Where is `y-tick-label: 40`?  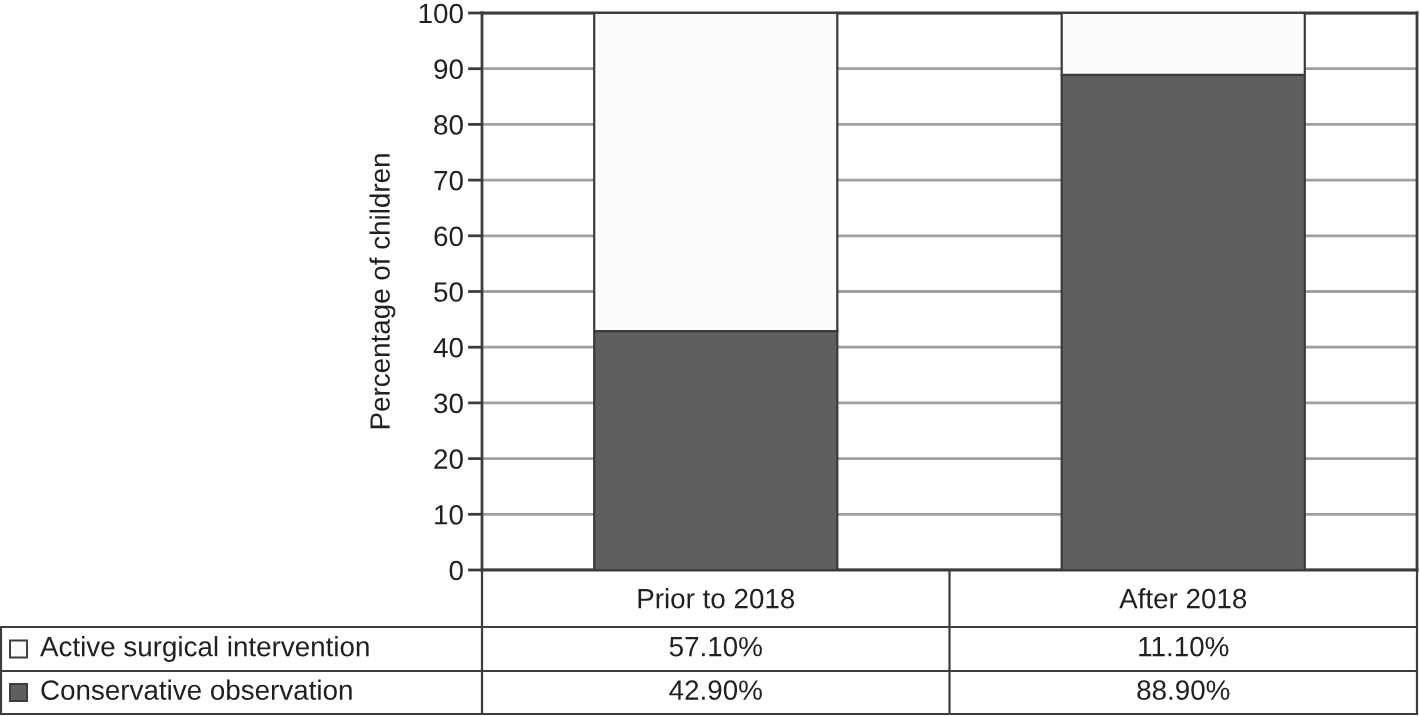 y-tick-label: 40 is located at coordinates (448, 347).